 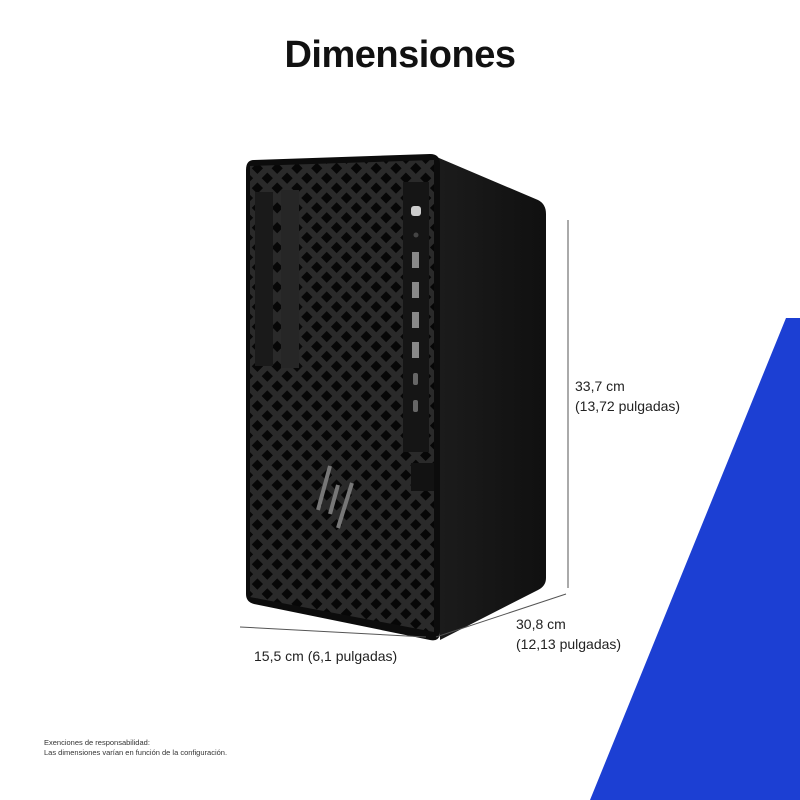 What do you see at coordinates (97, 742) in the screenshot?
I see `disclaimer-heading: Exenciones de responsabilidad:` at bounding box center [97, 742].